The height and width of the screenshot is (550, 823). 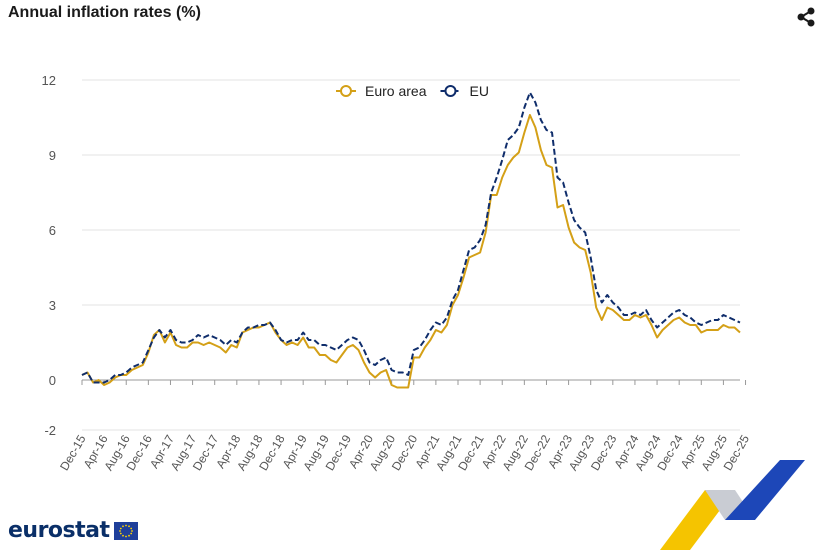 I want to click on legend-label: Euro area, so click(x=396, y=91).